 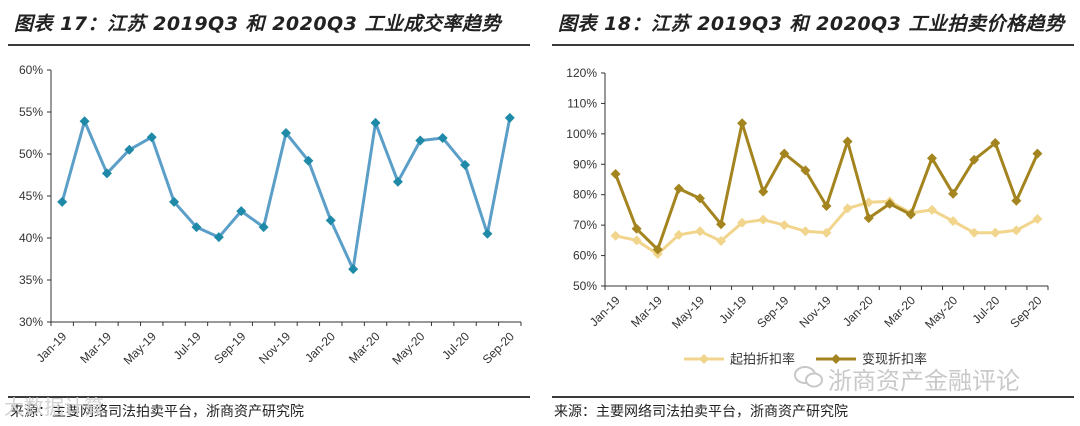 I want to click on y-tick-label: 100%, so click(x=581, y=134).